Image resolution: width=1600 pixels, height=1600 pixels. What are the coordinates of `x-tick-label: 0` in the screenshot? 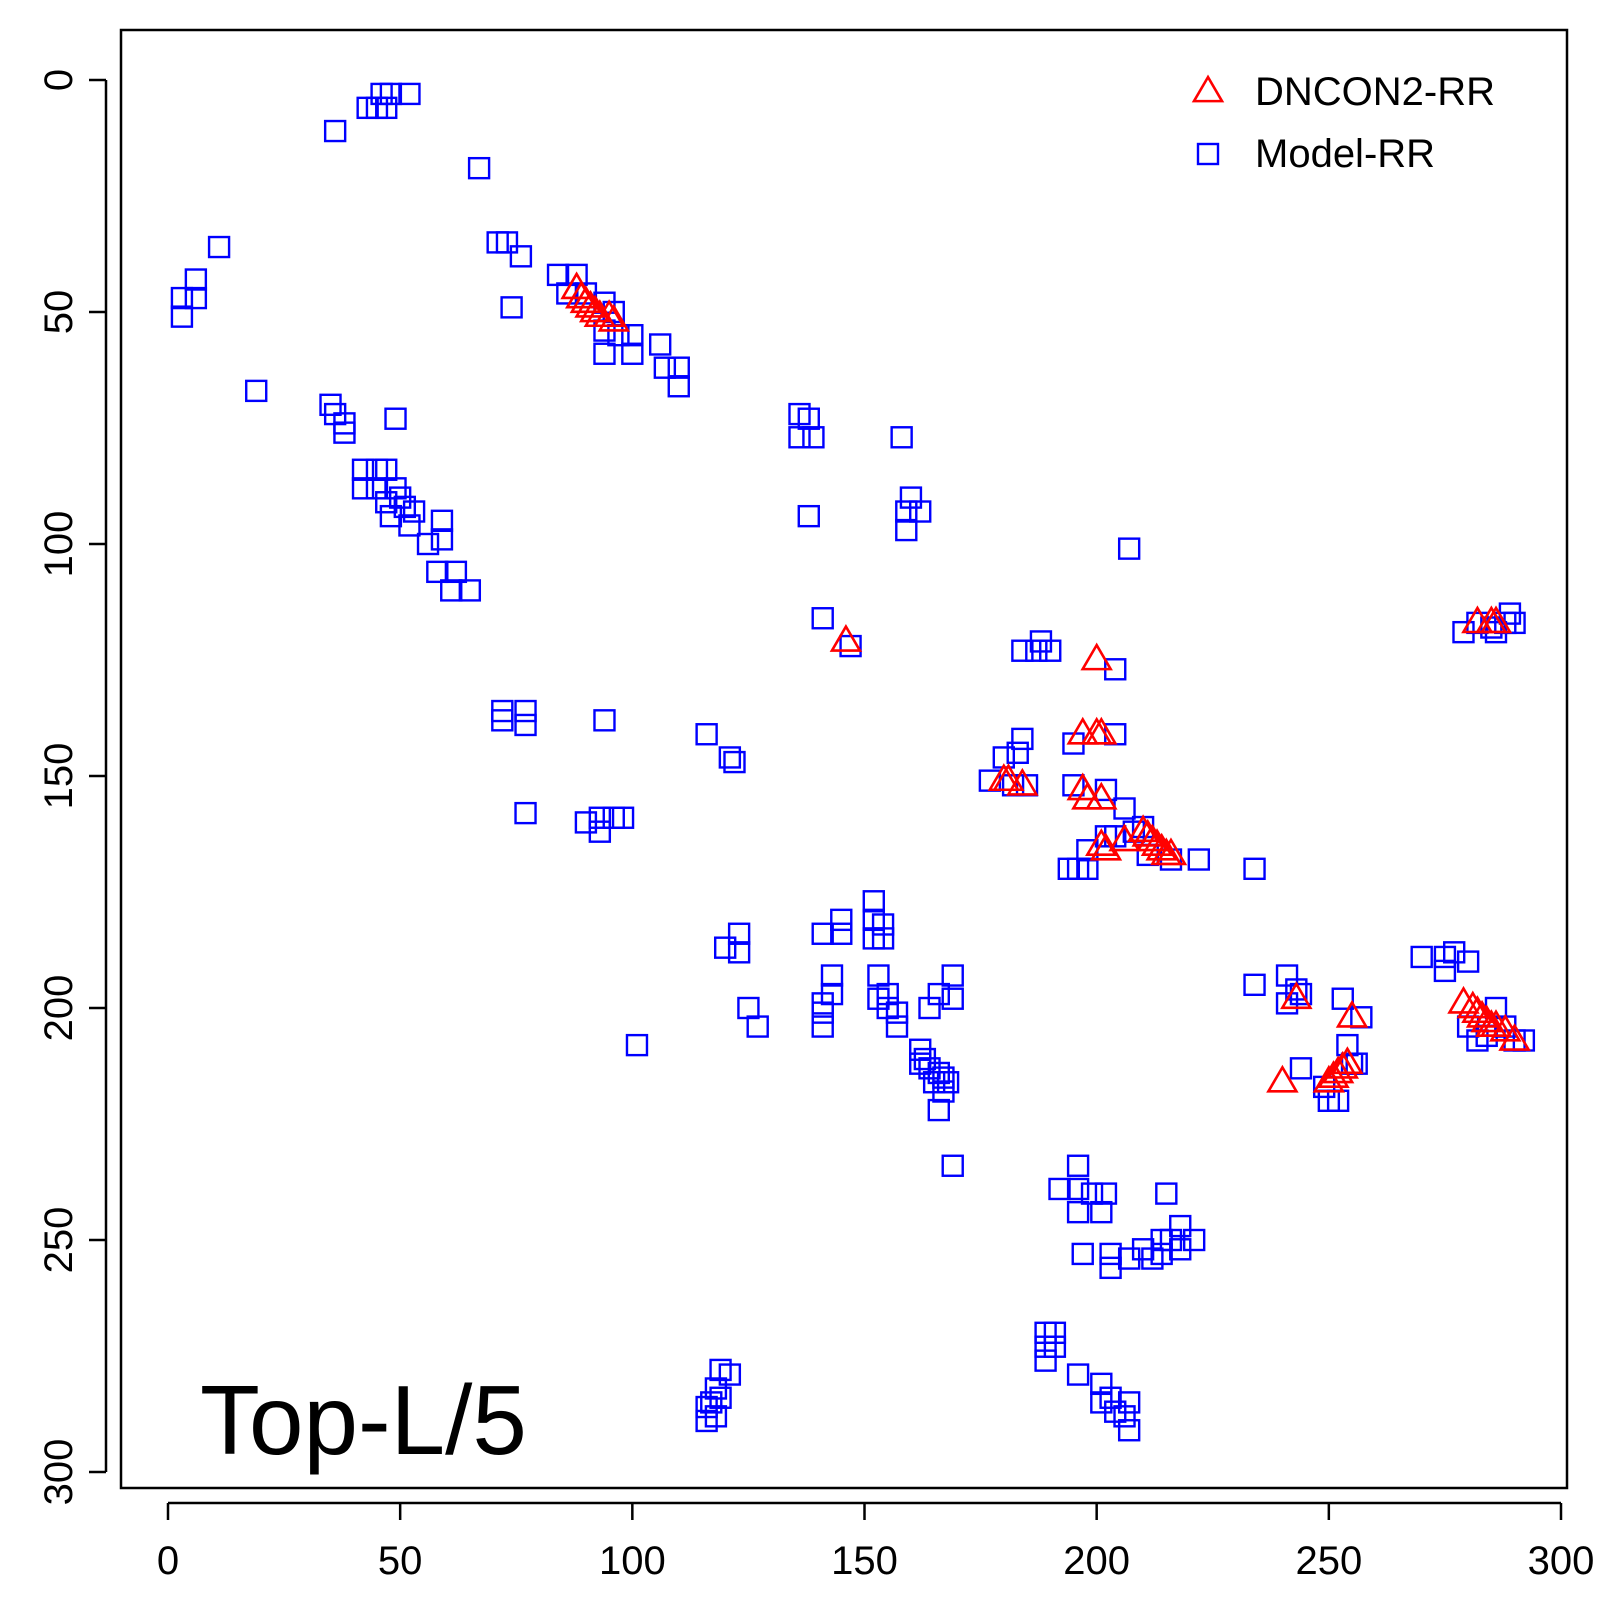 It's located at (168, 1561).